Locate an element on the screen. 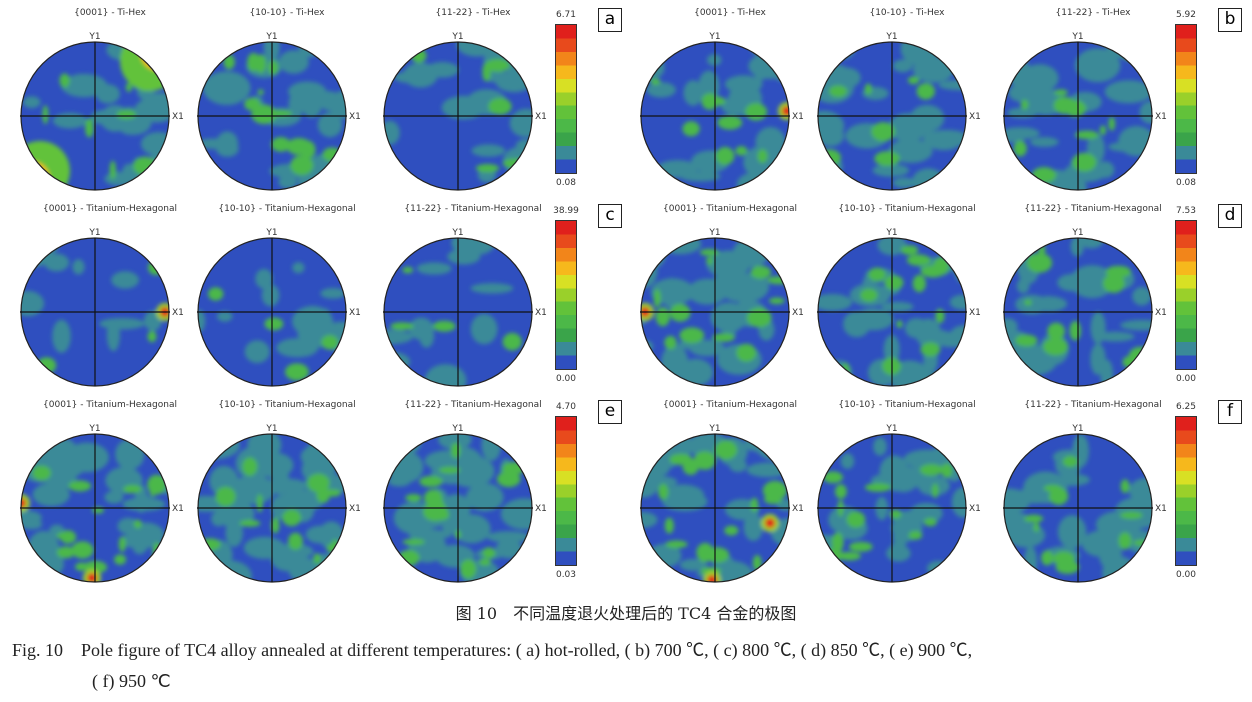 Image resolution: width=1252 pixels, height=702 pixels. panel-label: a is located at coordinates (610, 20).